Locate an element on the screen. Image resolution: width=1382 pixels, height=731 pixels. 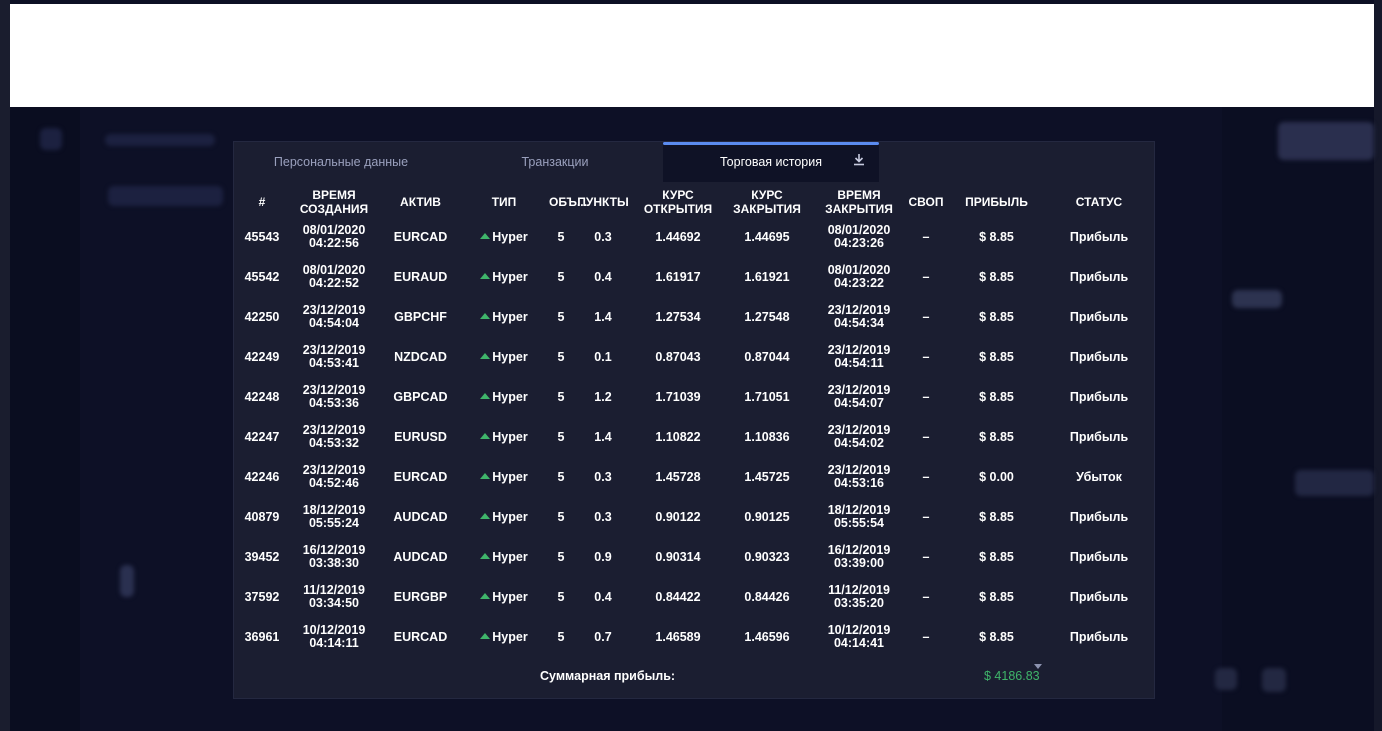
tab-personal-data: Персональные данные is located at coordinates (341, 162).